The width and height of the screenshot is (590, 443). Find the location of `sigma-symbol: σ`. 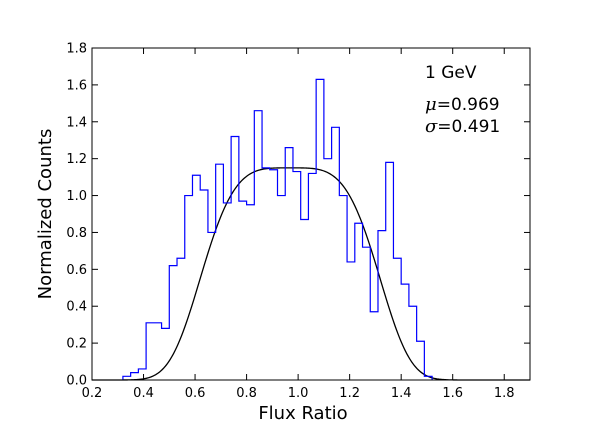

sigma-symbol: σ is located at coordinates (431, 126).